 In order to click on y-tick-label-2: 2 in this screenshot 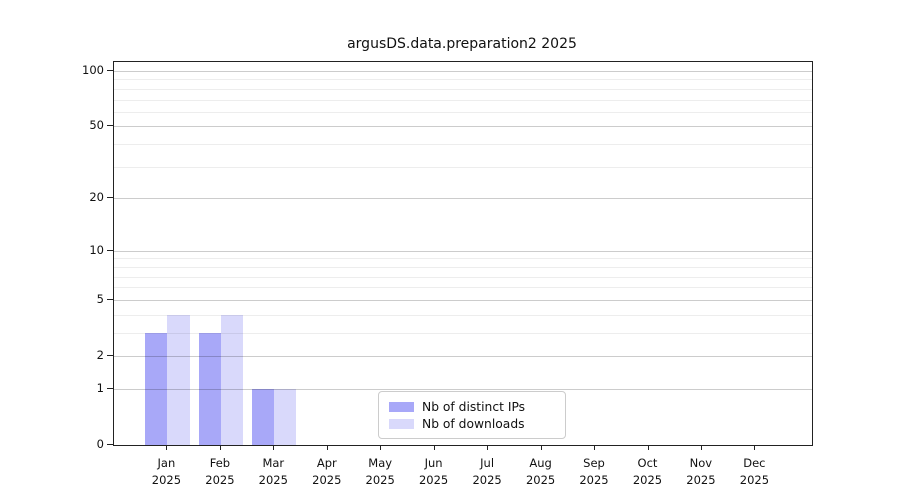, I will do `click(100, 355)`.